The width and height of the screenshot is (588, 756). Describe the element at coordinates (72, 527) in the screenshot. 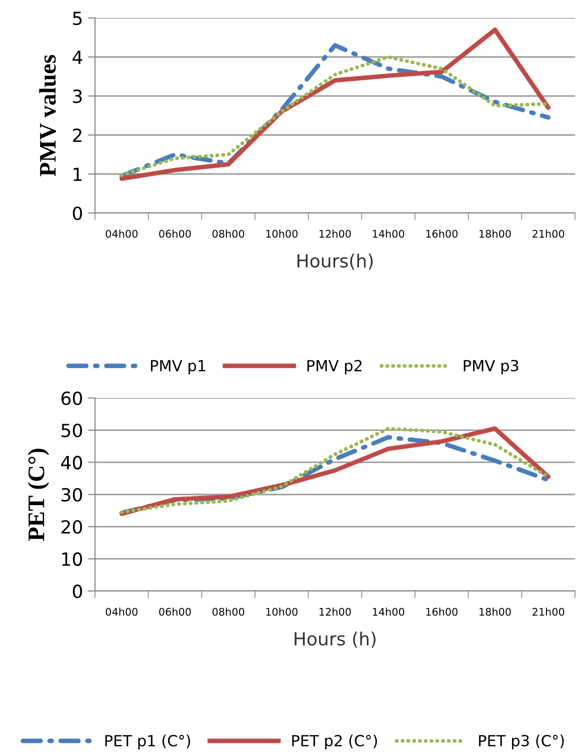

I see `y-tick-label: 20` at that location.